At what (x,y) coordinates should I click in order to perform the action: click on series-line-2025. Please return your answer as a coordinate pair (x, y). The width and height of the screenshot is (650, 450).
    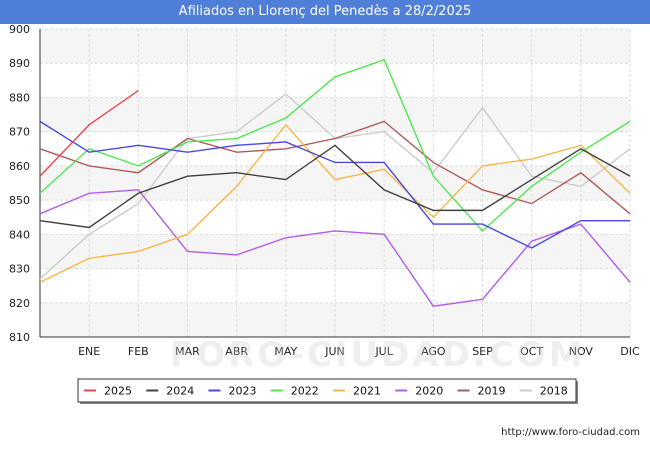
    Looking at the image, I should click on (89, 133).